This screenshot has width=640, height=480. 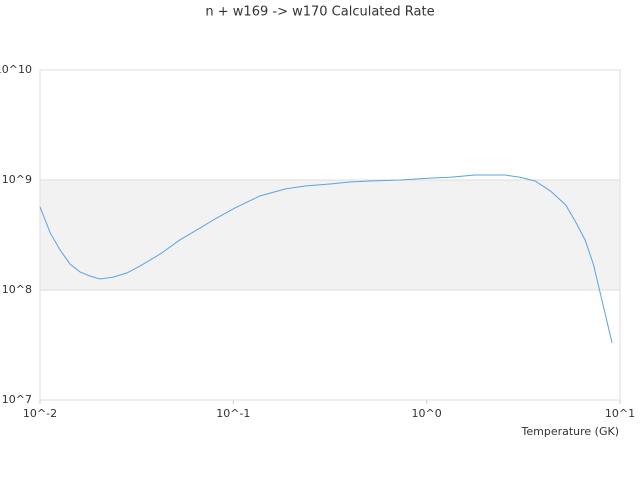 What do you see at coordinates (17, 399) in the screenshot?
I see `y-tick-label: 10^7` at bounding box center [17, 399].